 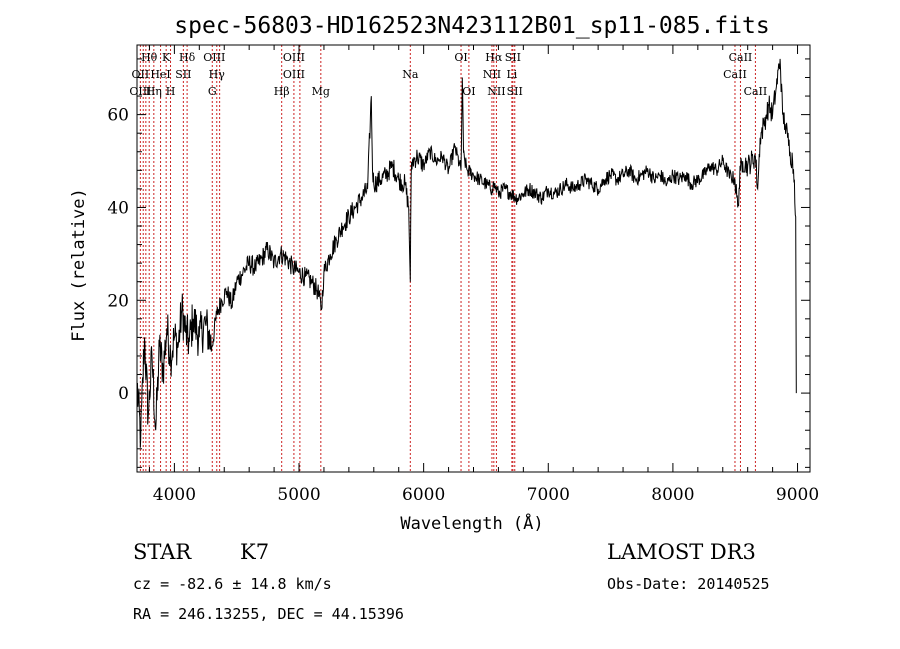 What do you see at coordinates (321, 91) in the screenshot?
I see `spectral-line-label: Mg` at bounding box center [321, 91].